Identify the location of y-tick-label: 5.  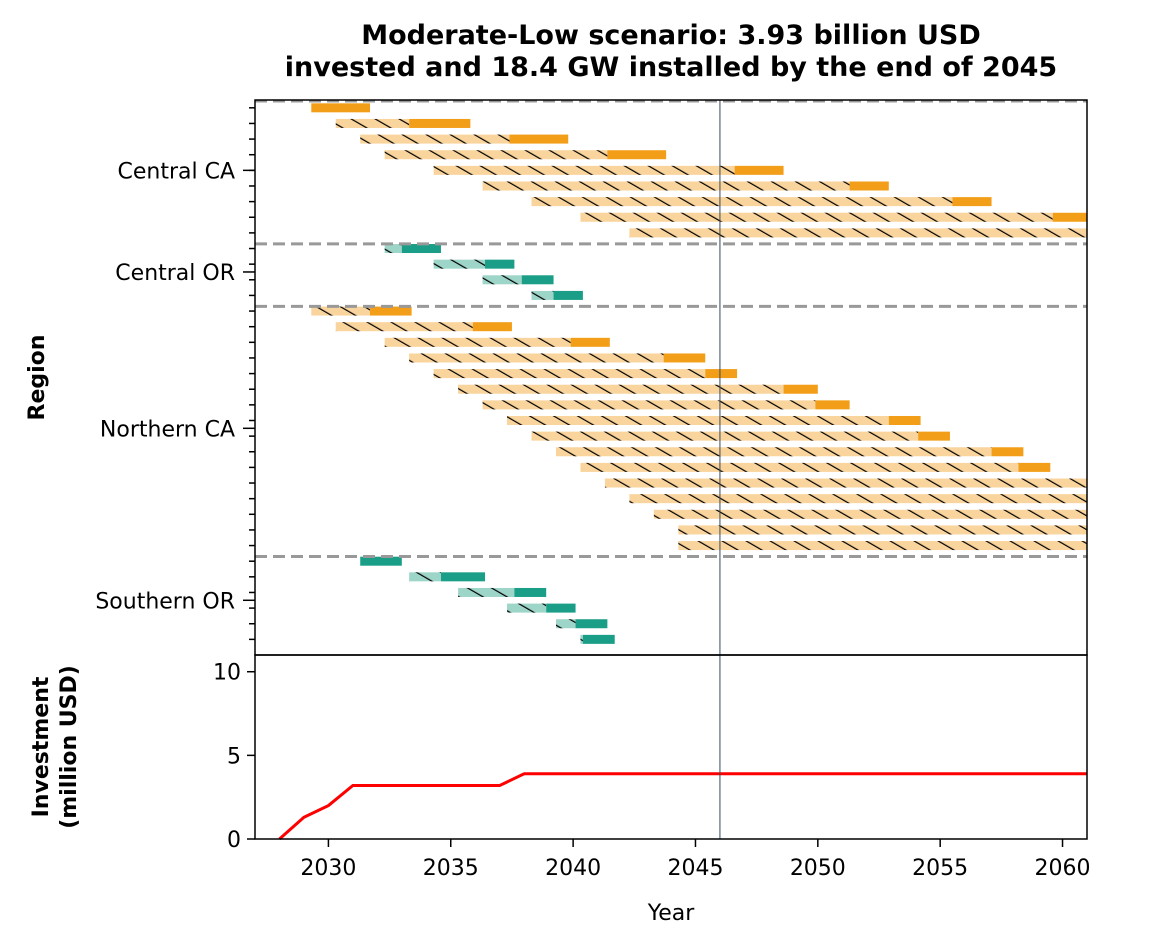
(234, 756).